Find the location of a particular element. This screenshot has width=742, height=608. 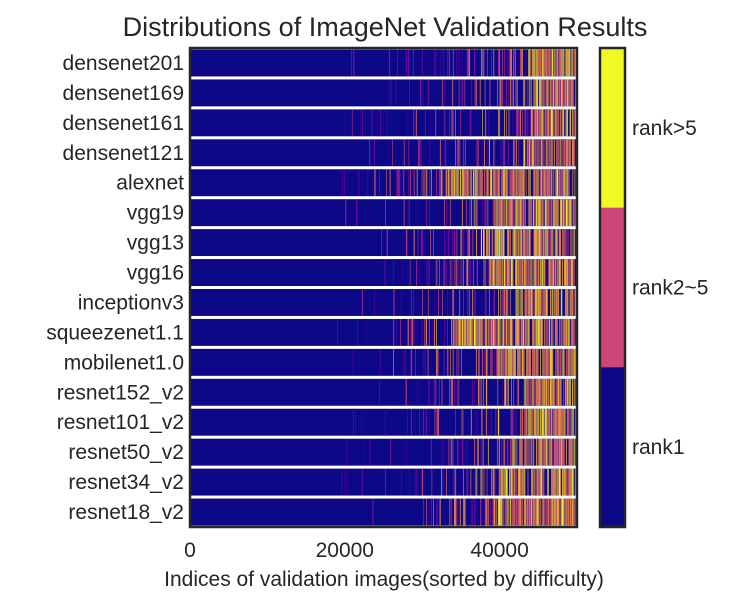

y-tick-label-mobilenet1.0: mobilenet1.0 is located at coordinates (124, 362).